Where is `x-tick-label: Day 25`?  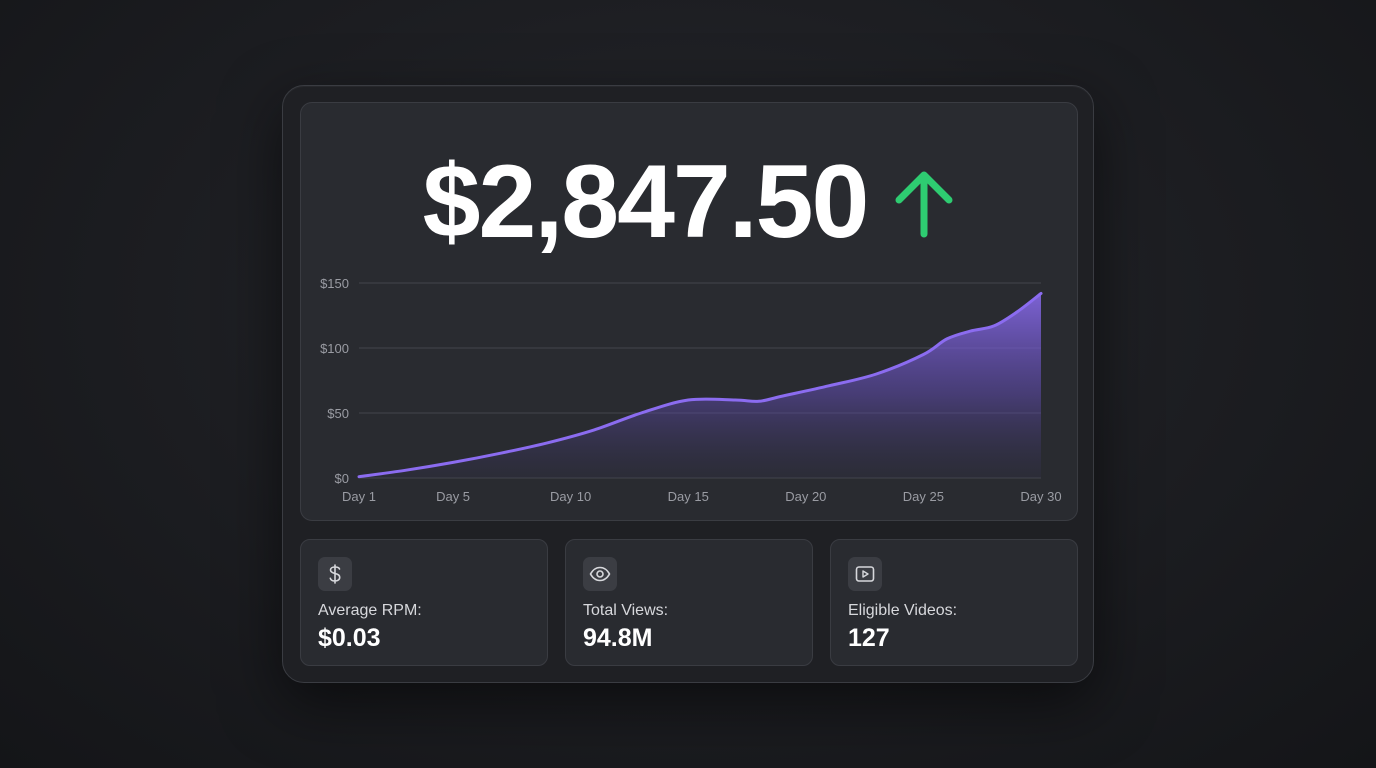 x-tick-label: Day 25 is located at coordinates (923, 496).